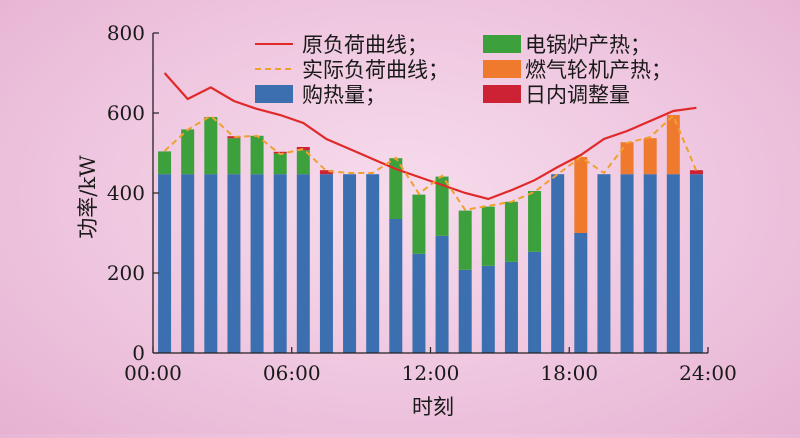 This screenshot has width=800, height=438. Describe the element at coordinates (433, 407) in the screenshot. I see `x-axis-label: 时刻` at that location.